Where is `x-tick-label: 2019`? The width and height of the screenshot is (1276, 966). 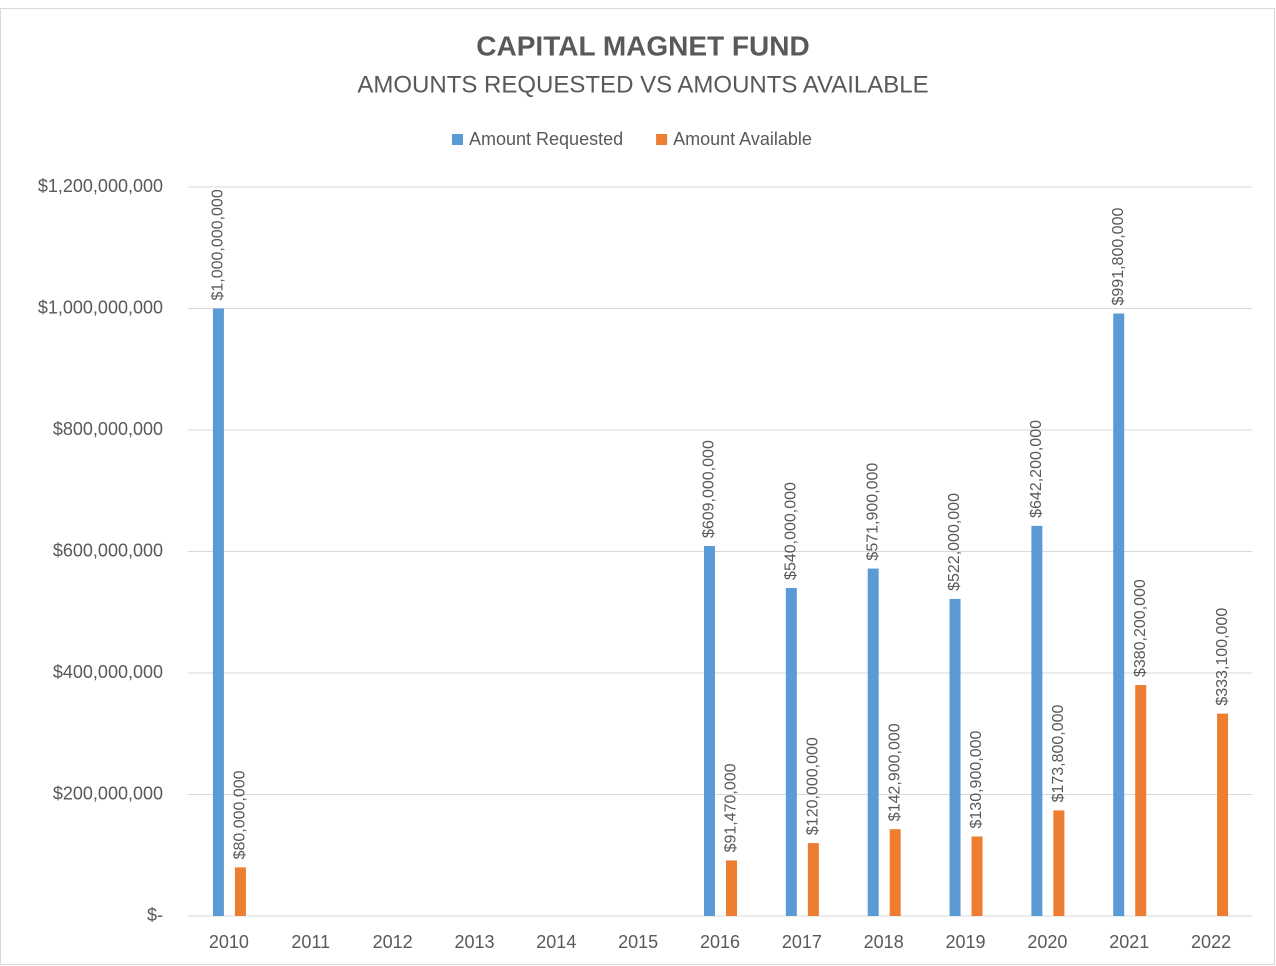 x-tick-label: 2019 is located at coordinates (966, 942).